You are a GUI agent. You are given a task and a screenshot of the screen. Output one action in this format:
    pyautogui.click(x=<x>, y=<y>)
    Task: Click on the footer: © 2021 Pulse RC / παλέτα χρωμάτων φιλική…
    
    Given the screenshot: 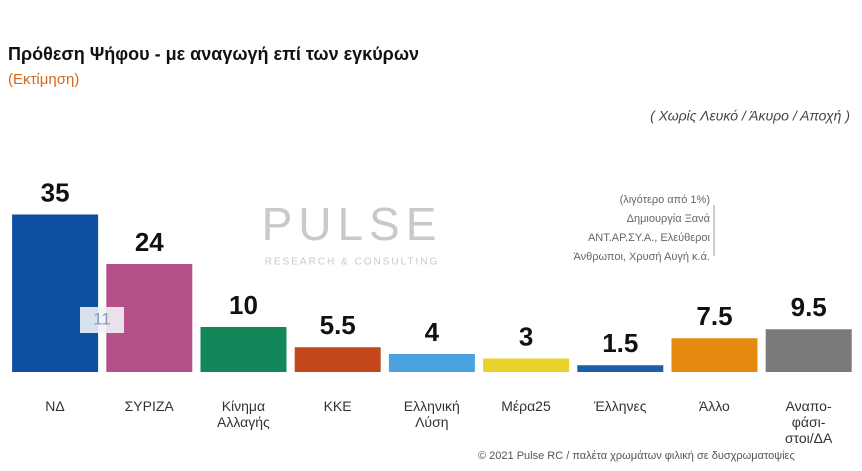 What is the action you would take?
    pyautogui.click(x=636, y=456)
    